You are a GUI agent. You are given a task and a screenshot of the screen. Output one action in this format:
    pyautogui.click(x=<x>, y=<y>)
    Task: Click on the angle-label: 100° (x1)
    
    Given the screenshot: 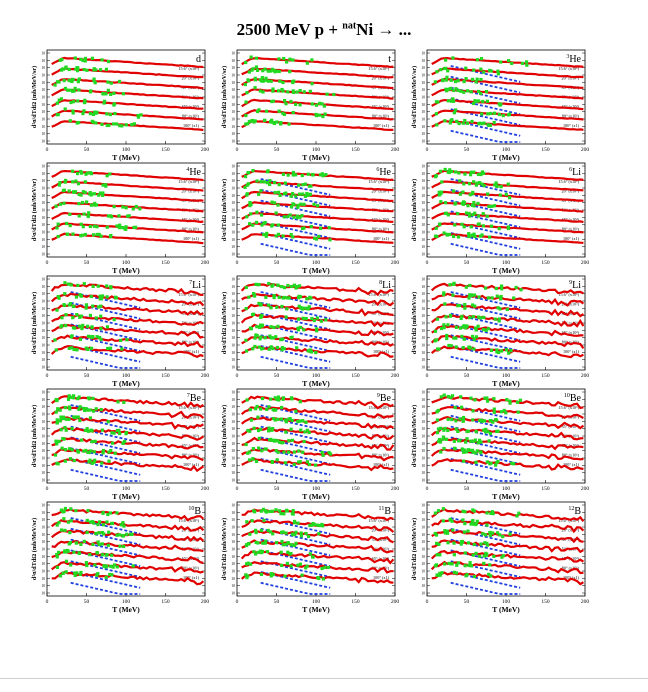 What is the action you would take?
    pyautogui.click(x=191, y=351)
    